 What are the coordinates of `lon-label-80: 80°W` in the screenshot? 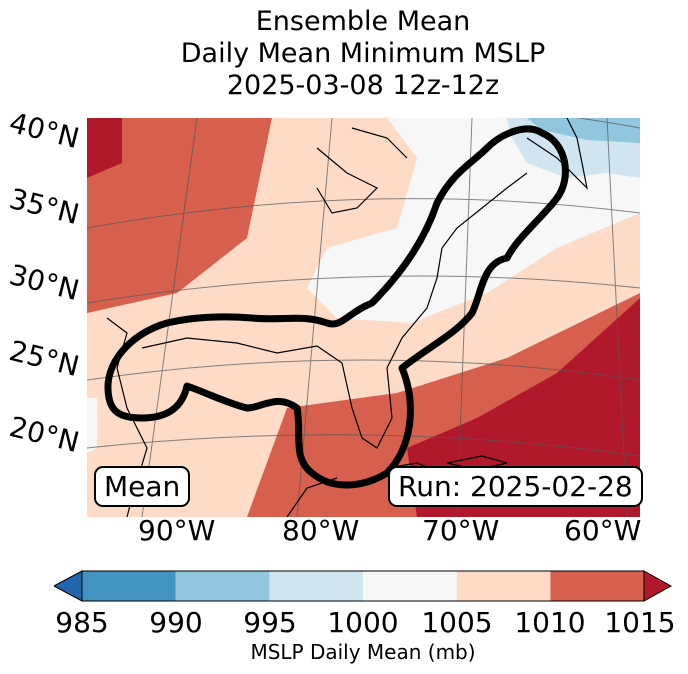 It's located at (321, 530).